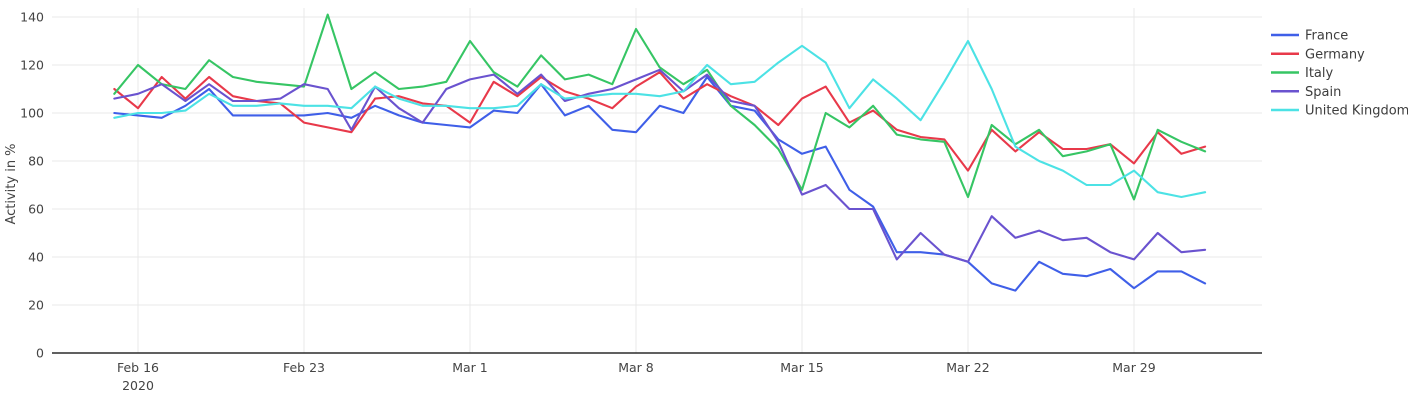 Image resolution: width=1408 pixels, height=412 pixels. What do you see at coordinates (138, 385) in the screenshot?
I see `x-tick-sublabel-year: 2020` at bounding box center [138, 385].